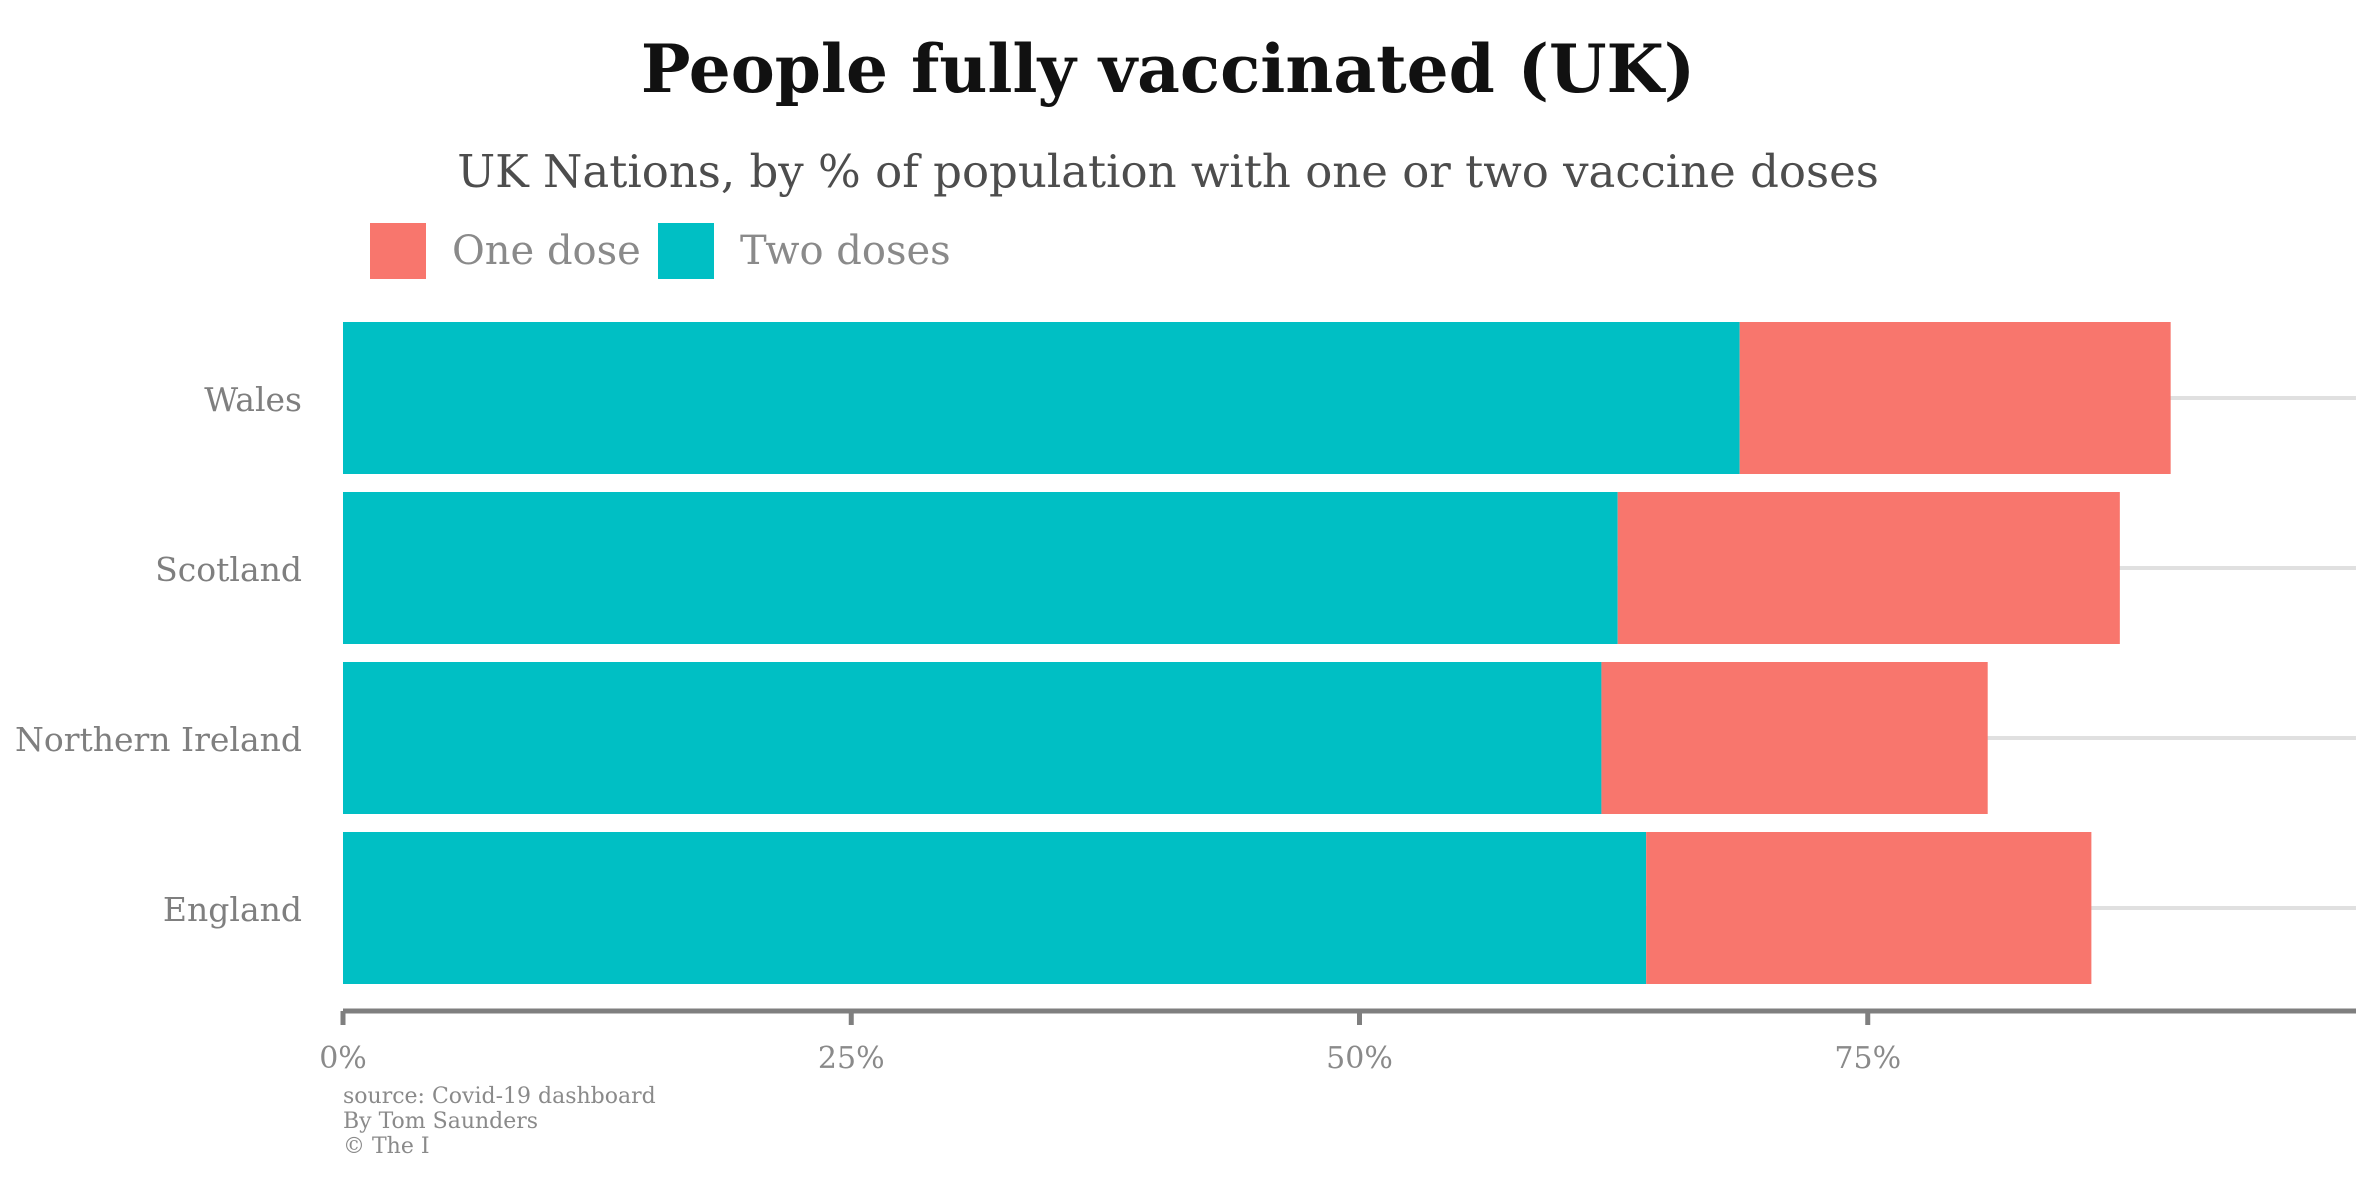 This screenshot has height=1185, width=2362. What do you see at coordinates (232, 909) in the screenshot?
I see `category-label: England` at bounding box center [232, 909].